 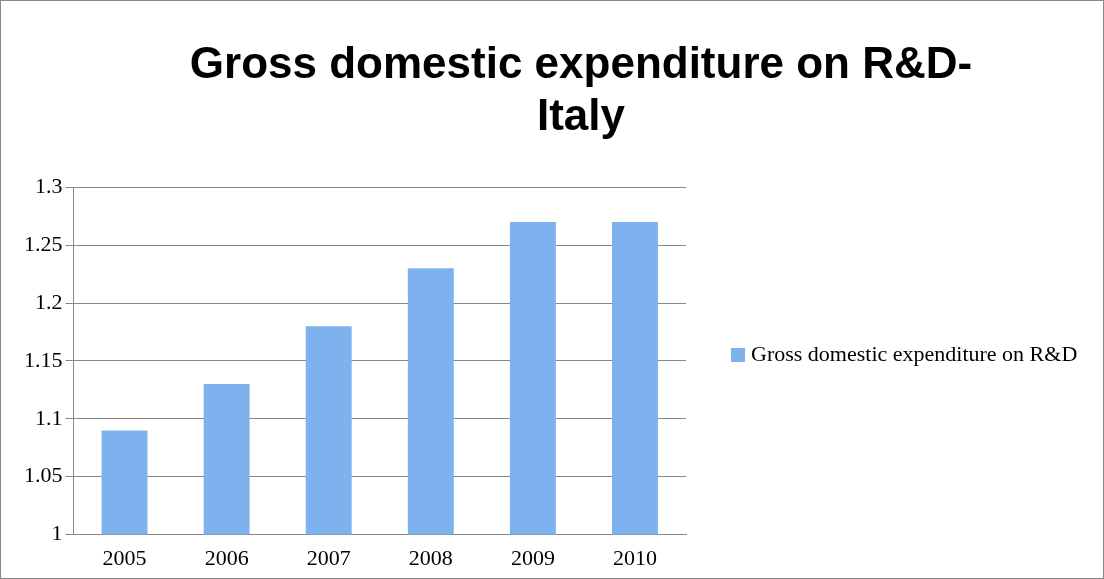 I want to click on y-tick-label: 1.1, so click(x=49, y=417).